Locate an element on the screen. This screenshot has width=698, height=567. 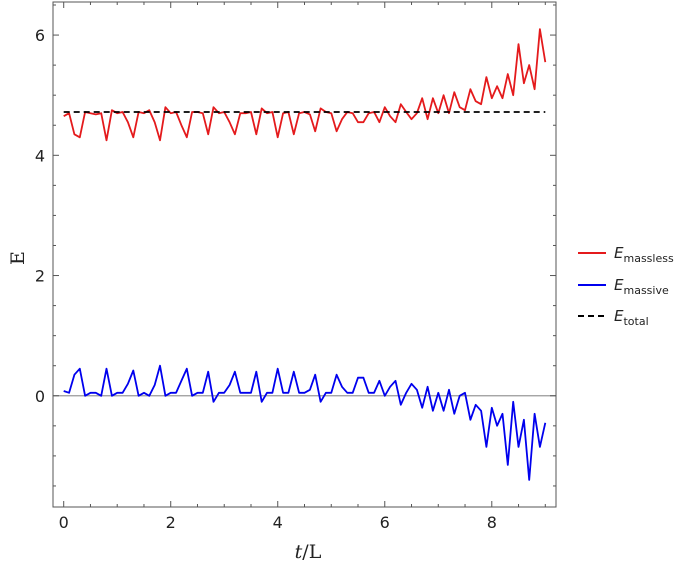
x-tick-label: 0 is located at coordinates (64, 522).